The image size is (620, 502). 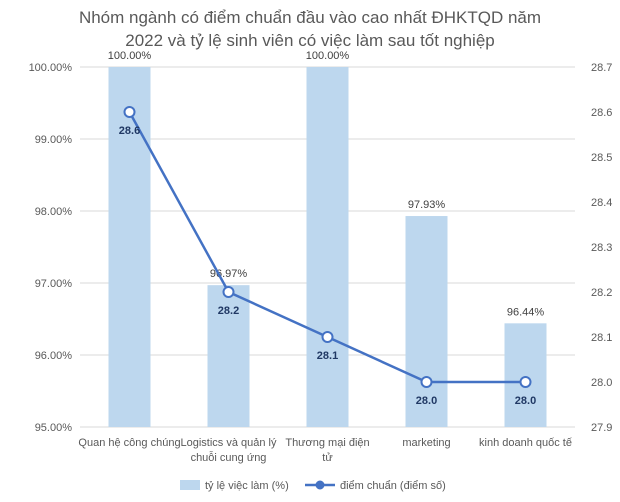 I want to click on y-left-tick-label: 99.00%, so click(x=54, y=140).